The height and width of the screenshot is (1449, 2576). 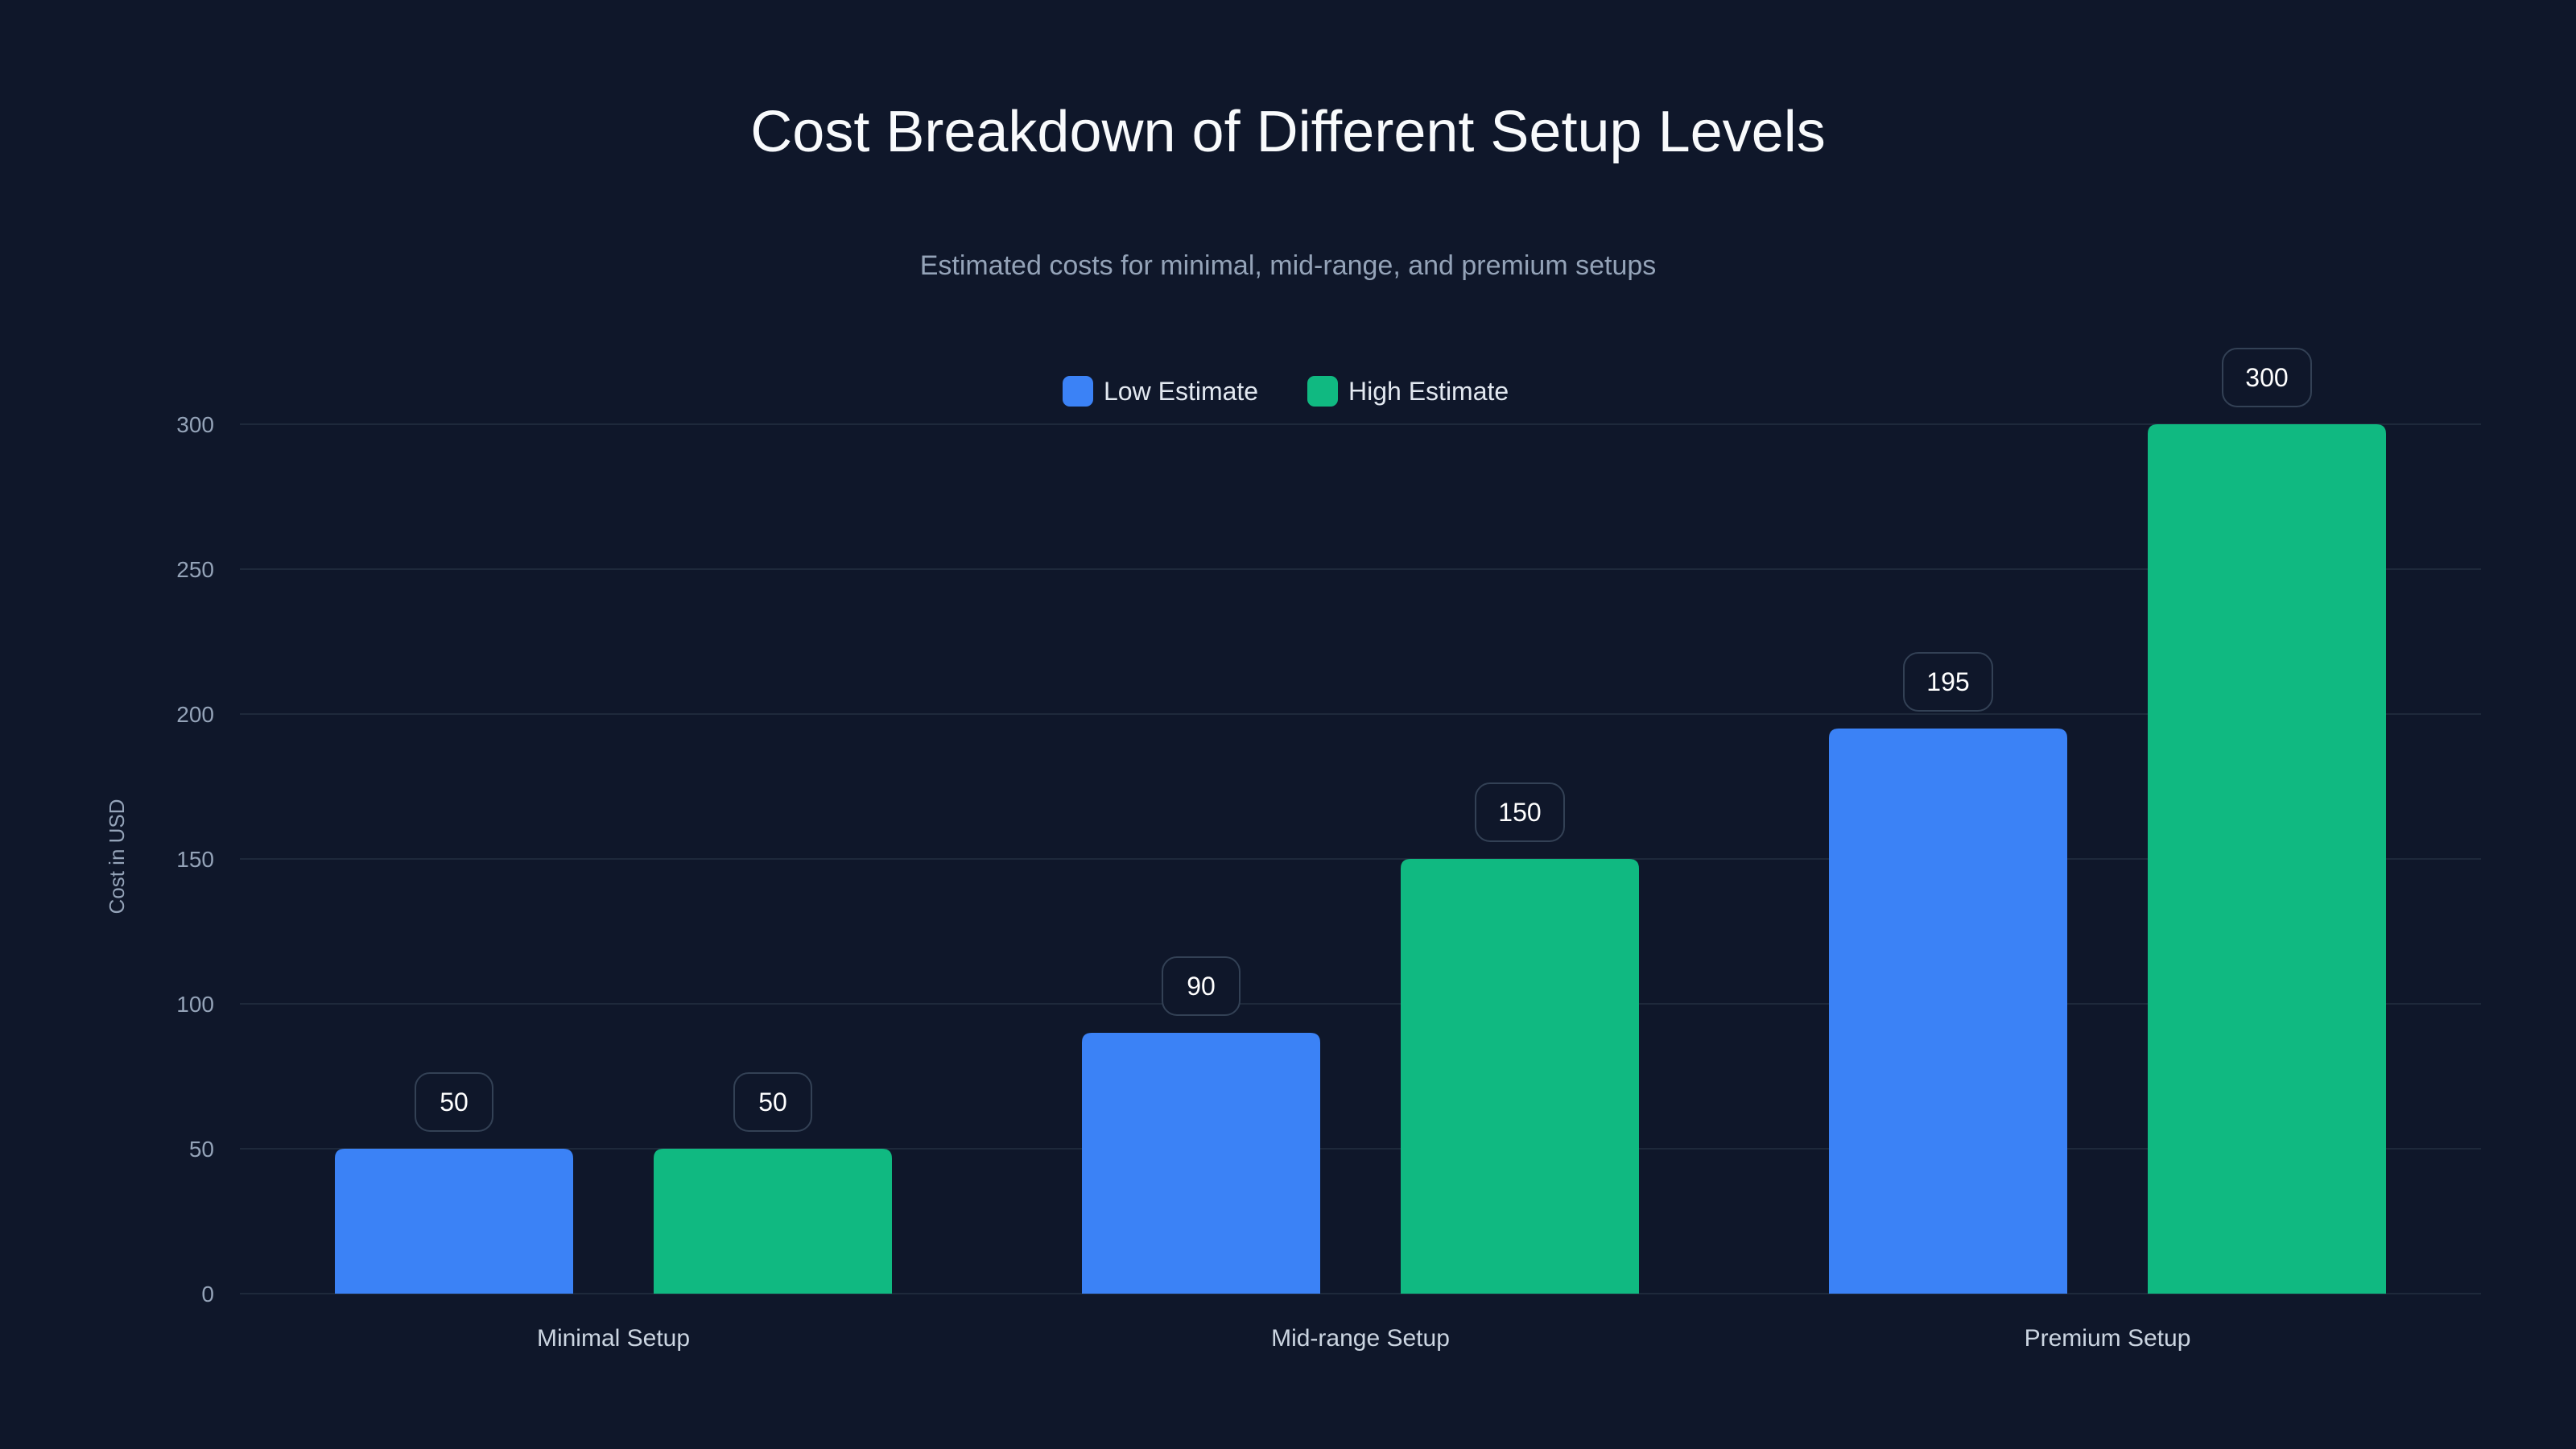 I want to click on data-label: 300, so click(x=2266, y=377).